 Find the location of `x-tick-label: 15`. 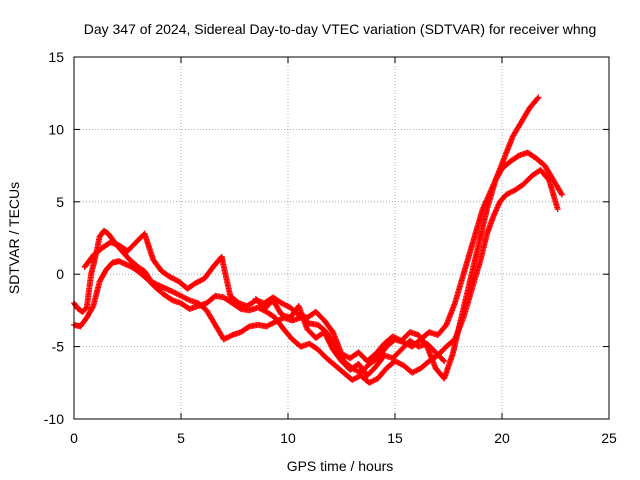

x-tick-label: 15 is located at coordinates (395, 438).